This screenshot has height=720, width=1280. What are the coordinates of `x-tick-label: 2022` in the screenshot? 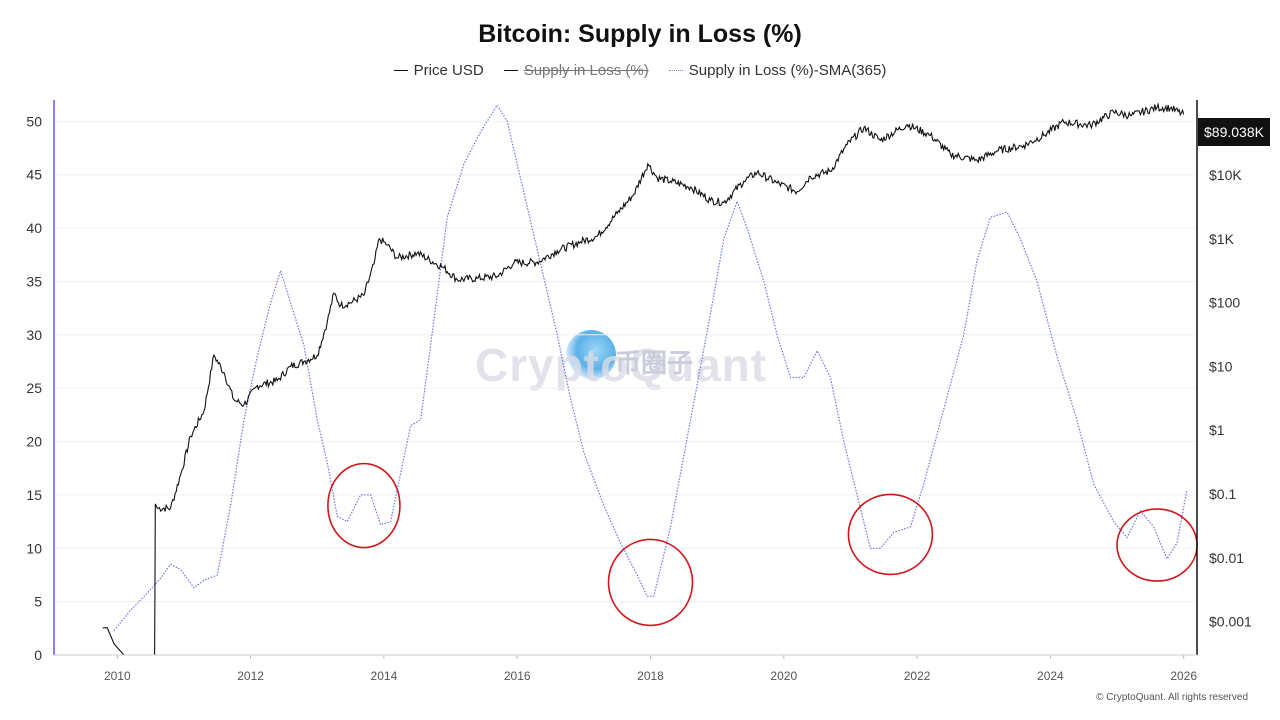 It's located at (917, 676).